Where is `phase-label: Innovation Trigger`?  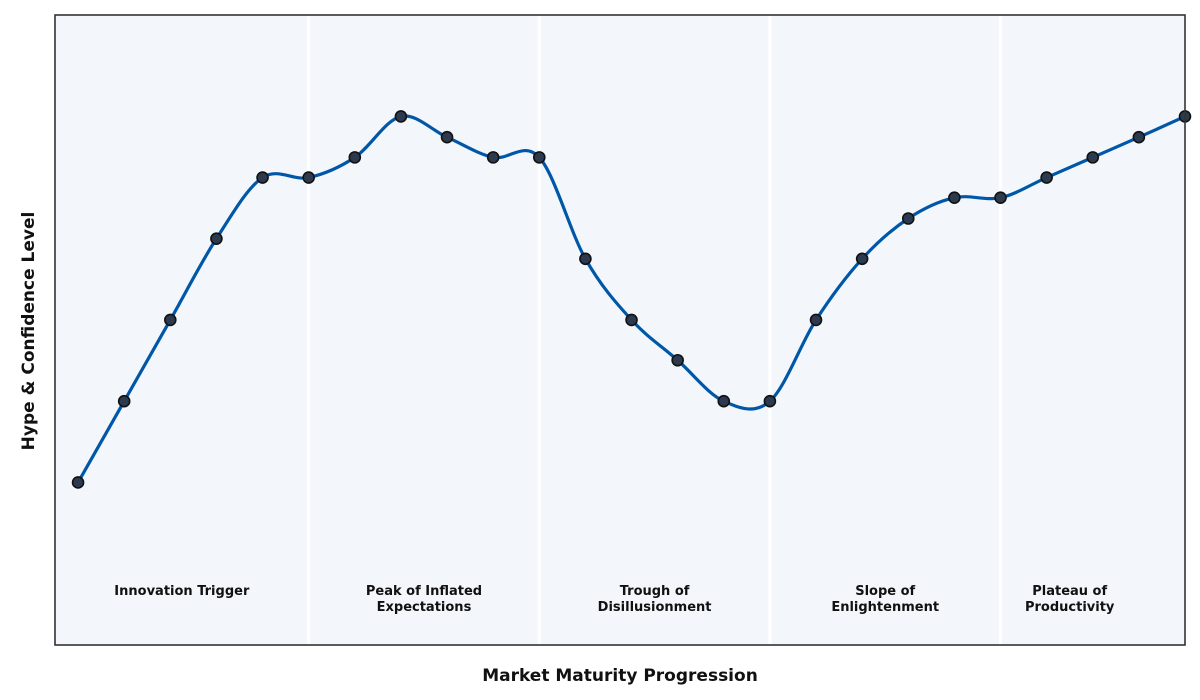 phase-label: Innovation Trigger is located at coordinates (182, 591).